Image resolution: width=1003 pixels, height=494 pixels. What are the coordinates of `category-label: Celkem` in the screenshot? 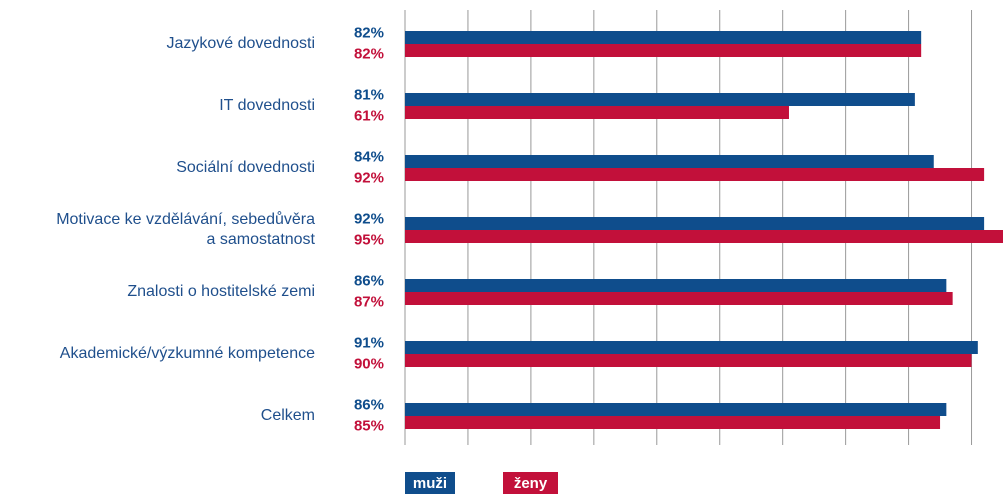 It's located at (287, 415).